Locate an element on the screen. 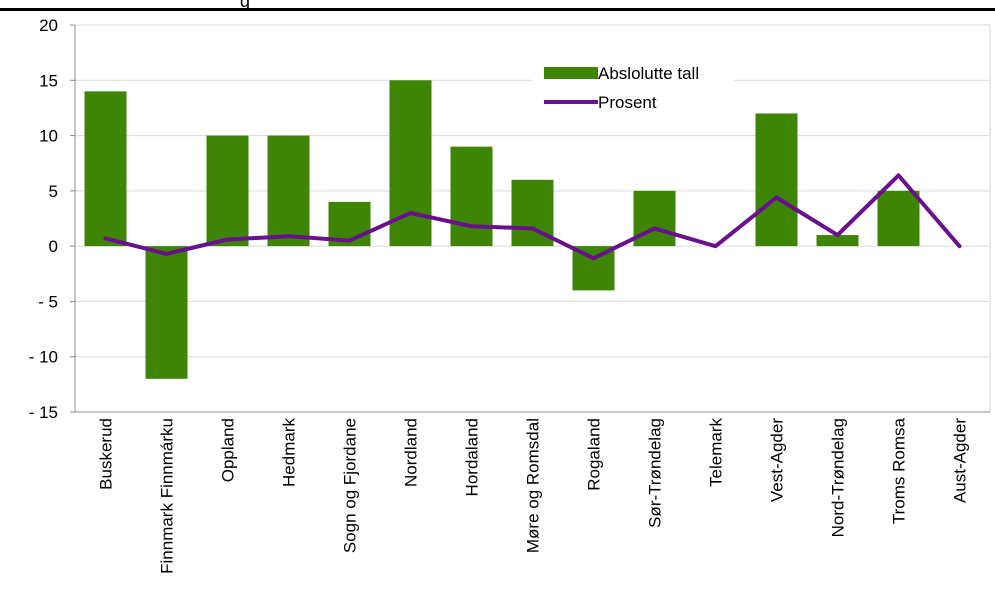  y-tick-label: - 5 is located at coordinates (48, 301).